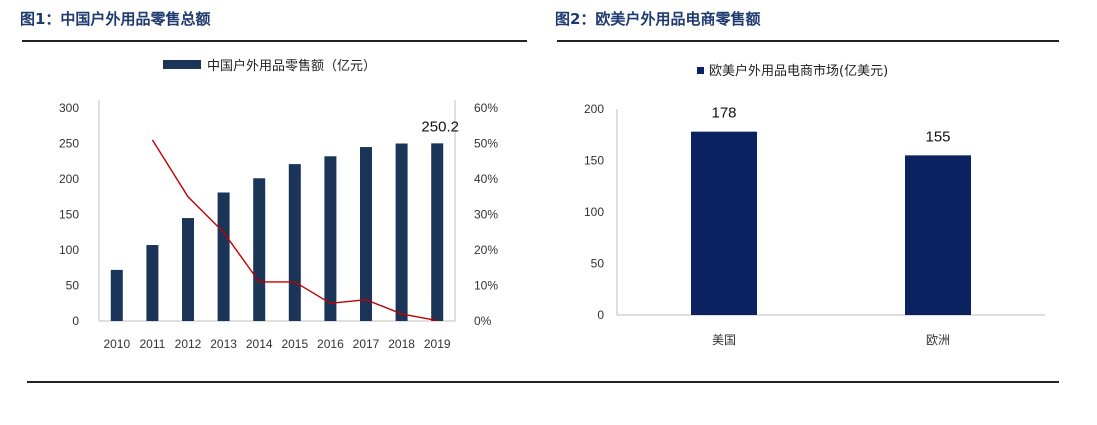 The image size is (1097, 425). What do you see at coordinates (486, 144) in the screenshot?
I see `chart1-right-tick-label: 50%` at bounding box center [486, 144].